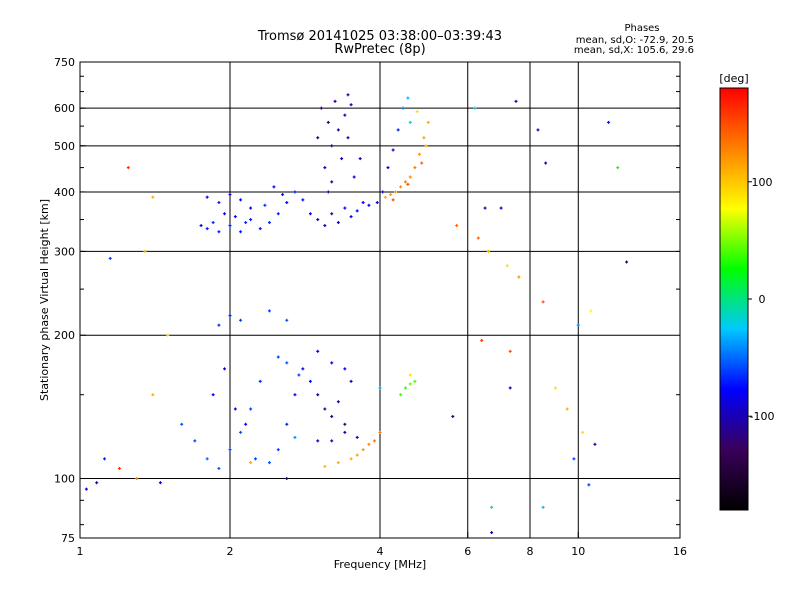 The width and height of the screenshot is (800, 600). I want to click on x-tick-label: 2, so click(230, 551).